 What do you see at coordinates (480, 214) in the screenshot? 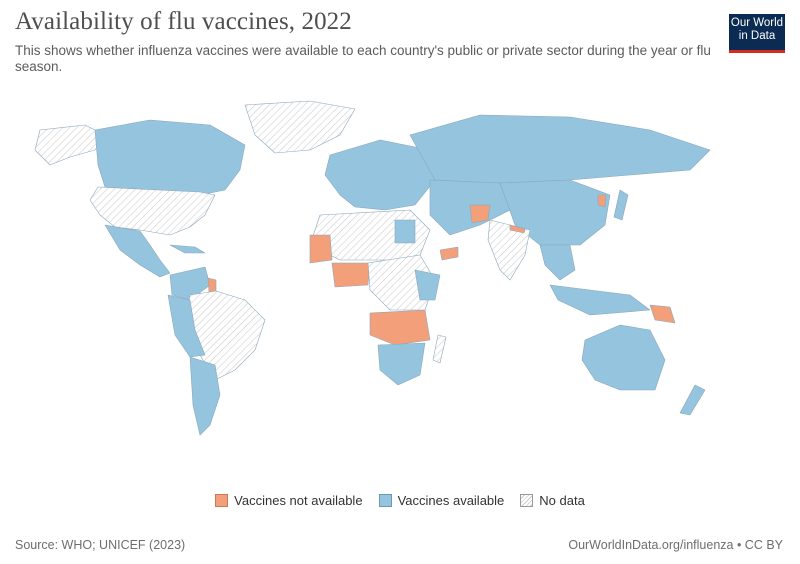
I see `region-afghanistan` at bounding box center [480, 214].